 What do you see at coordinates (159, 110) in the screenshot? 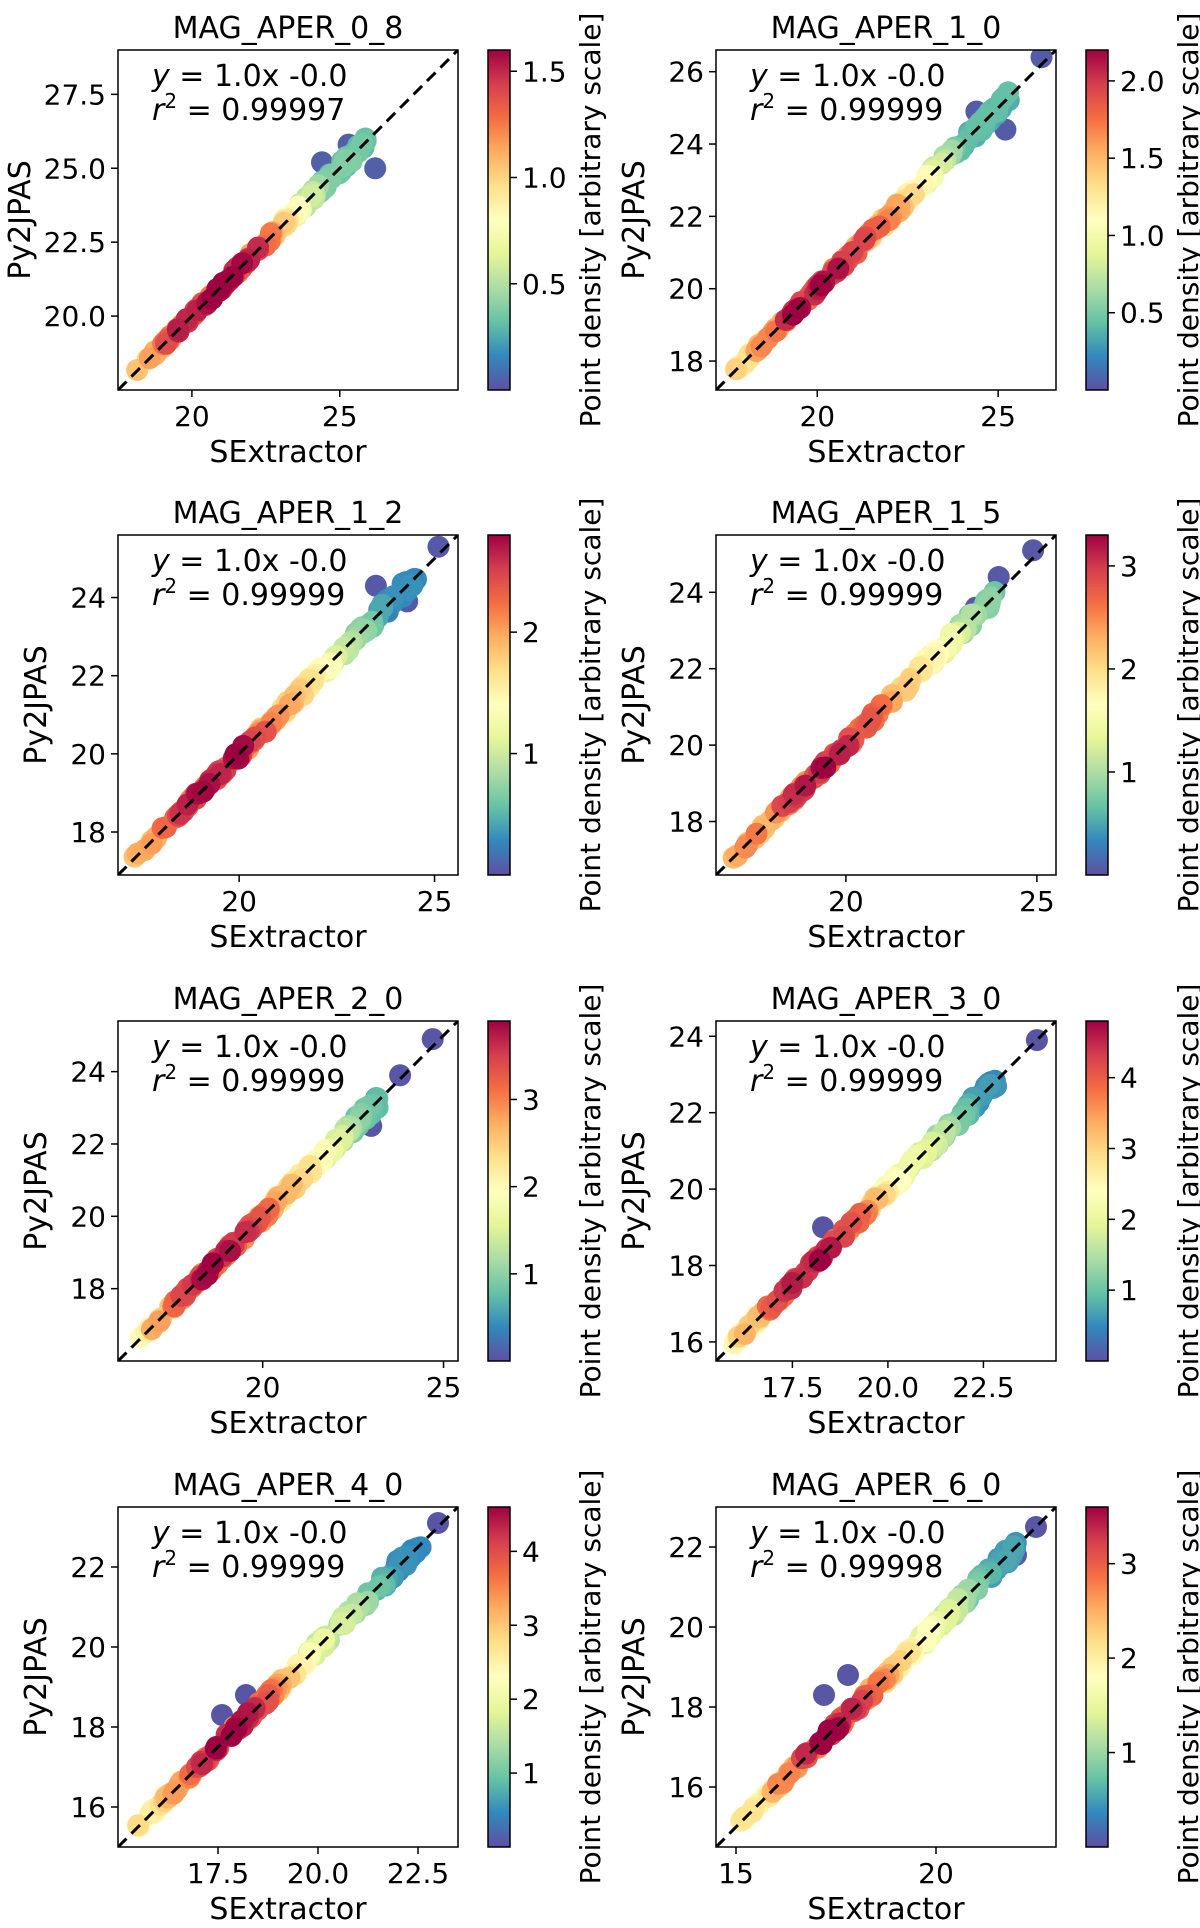
I see `r2-symbol: r` at bounding box center [159, 110].